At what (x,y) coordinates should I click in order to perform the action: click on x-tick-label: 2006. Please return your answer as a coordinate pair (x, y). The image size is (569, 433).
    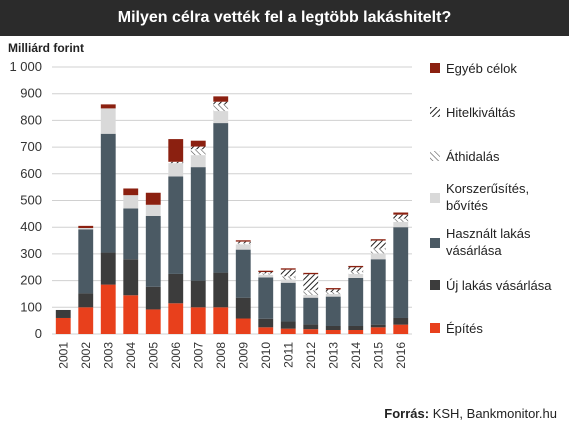
    Looking at the image, I should click on (176, 355).